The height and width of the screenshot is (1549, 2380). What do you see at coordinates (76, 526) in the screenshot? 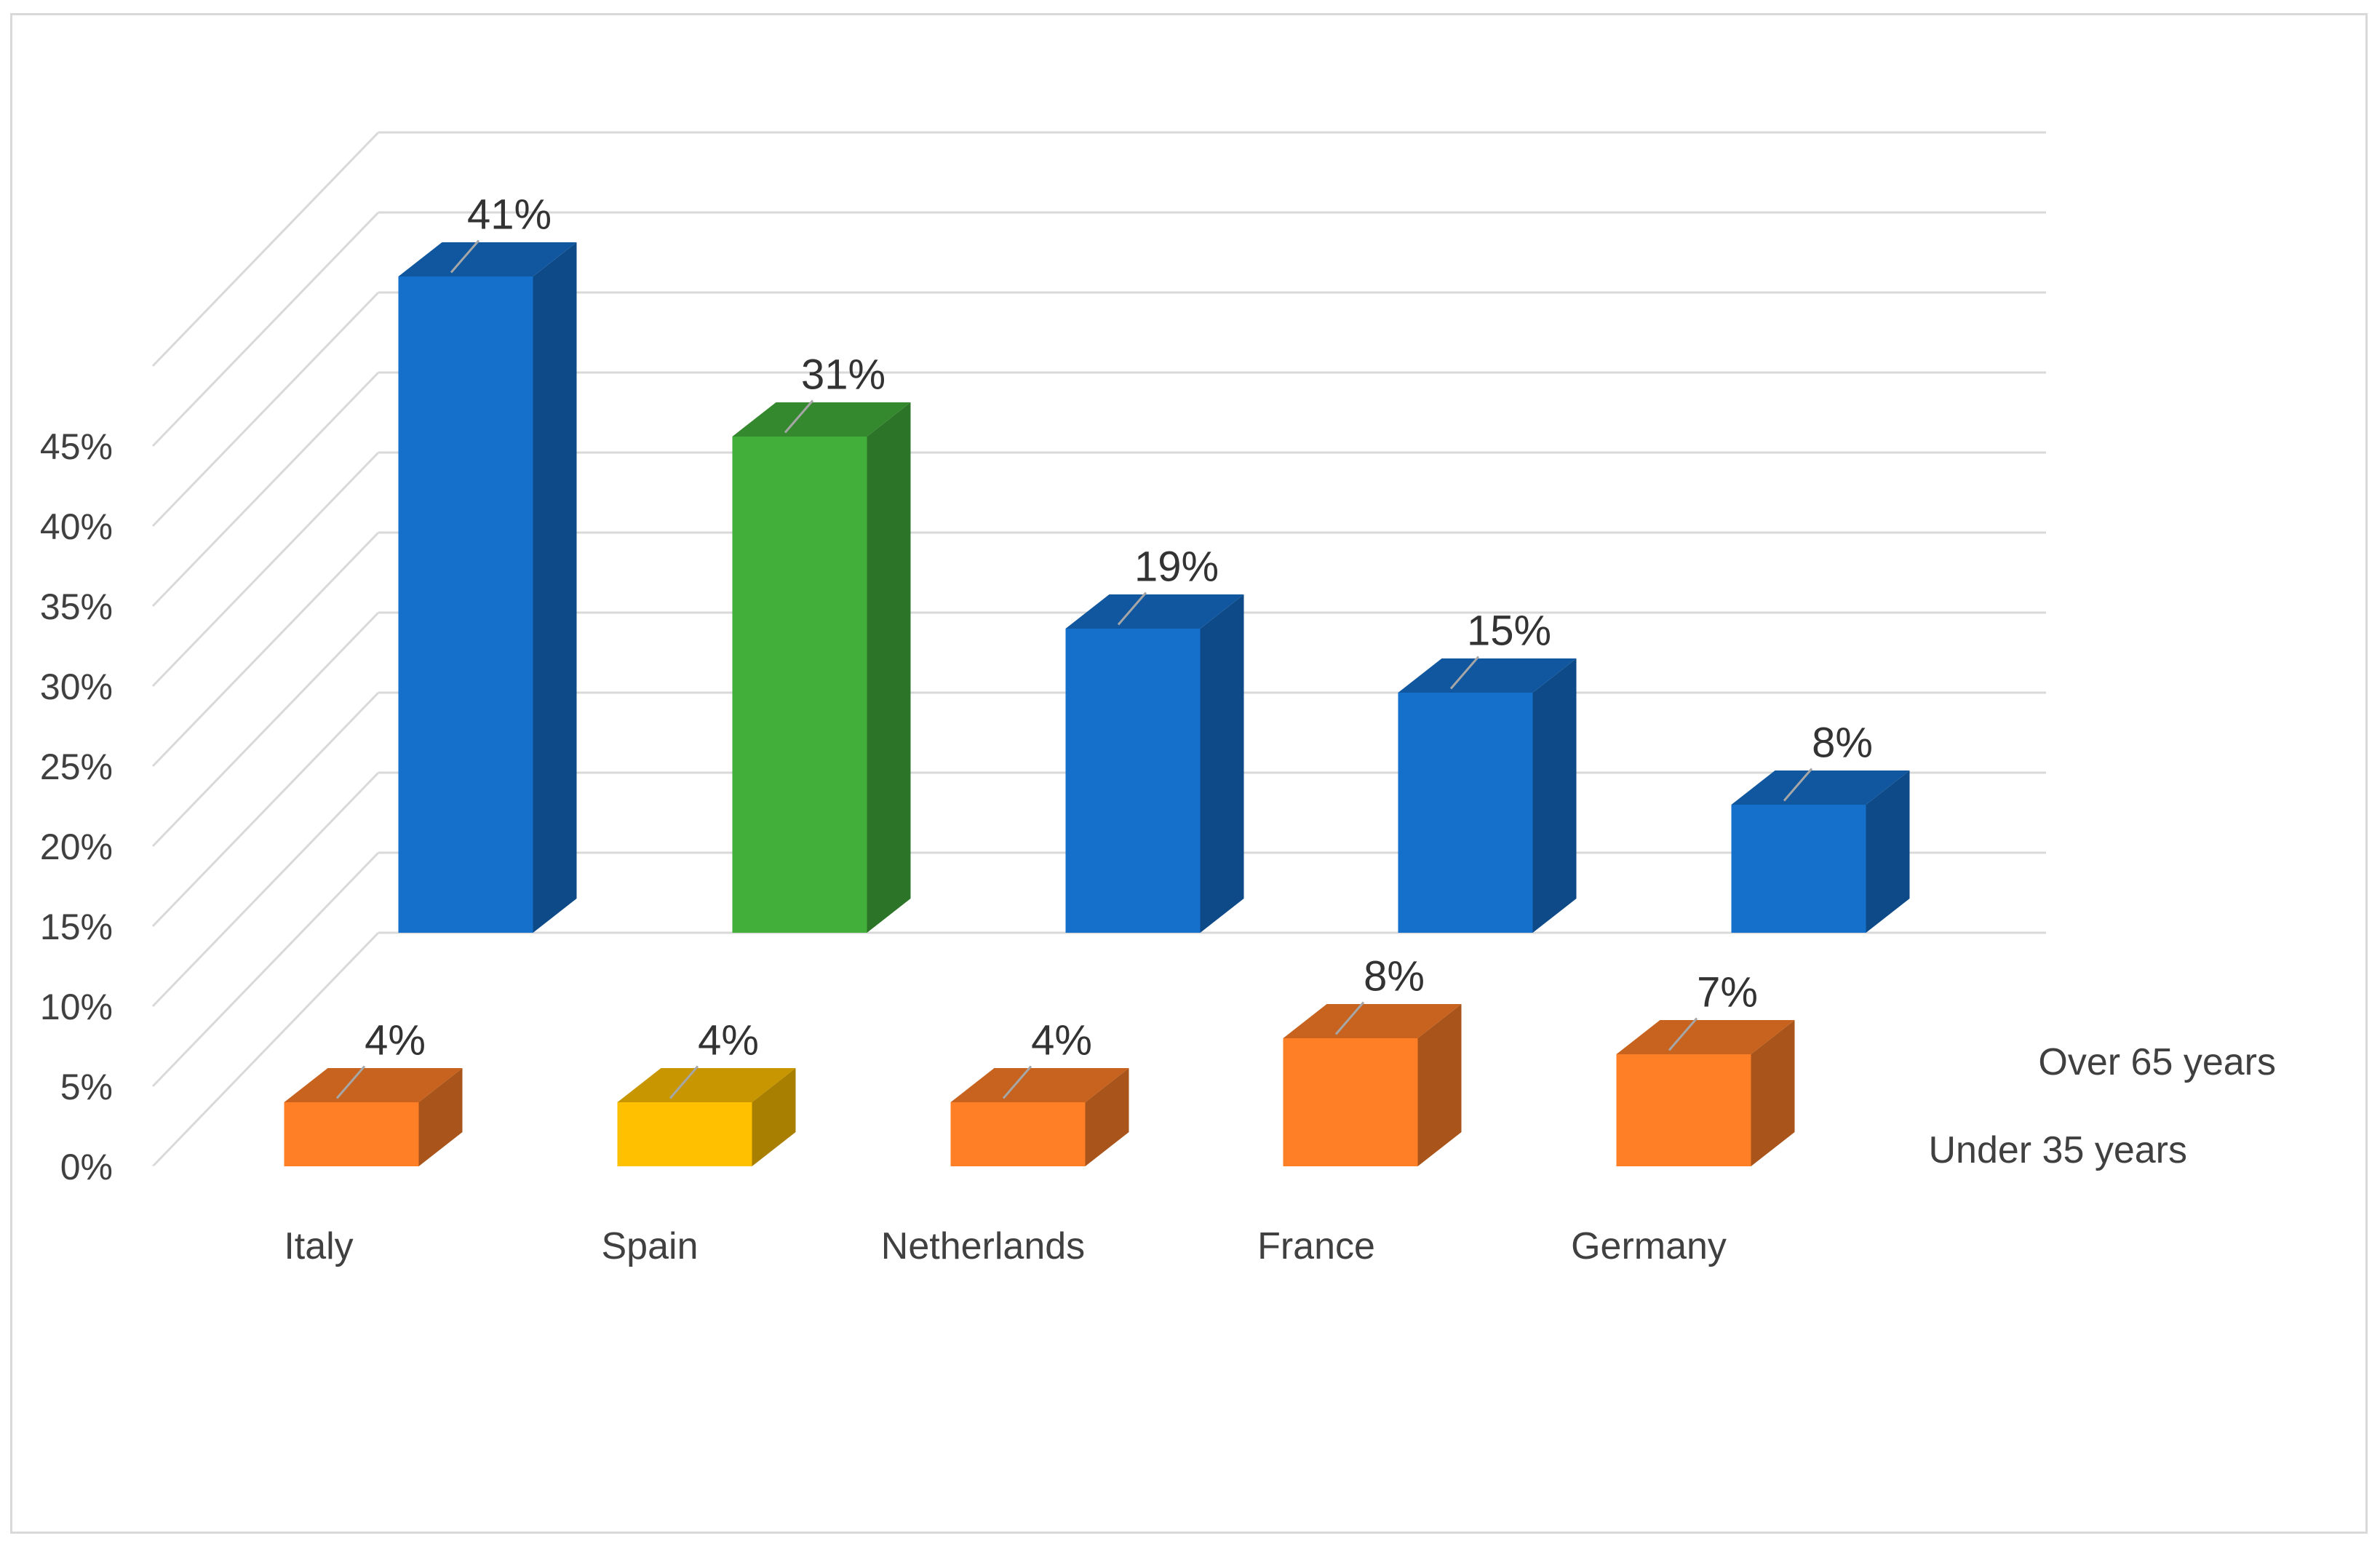
I see `y-tick-label: 40%` at bounding box center [76, 526].